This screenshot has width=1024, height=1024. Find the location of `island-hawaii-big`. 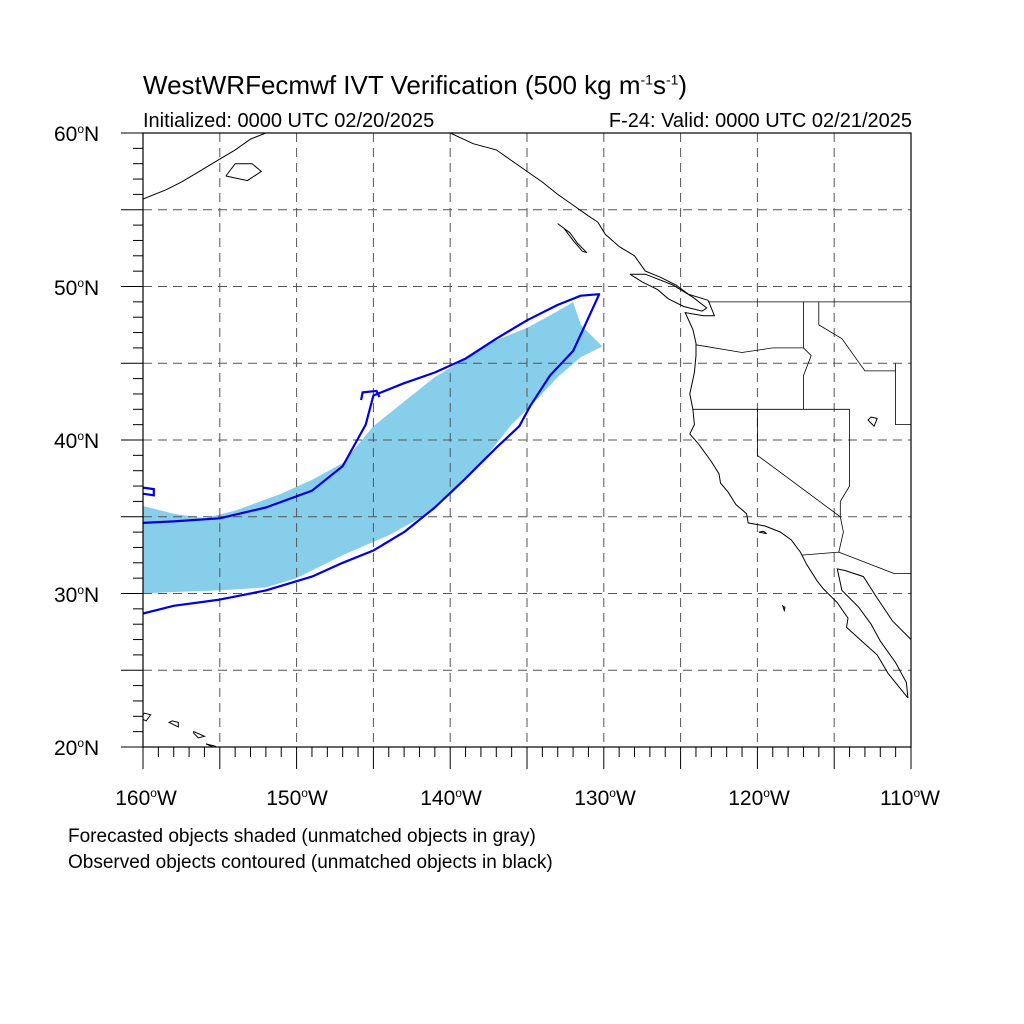

island-hawaii-big is located at coordinates (211, 745).